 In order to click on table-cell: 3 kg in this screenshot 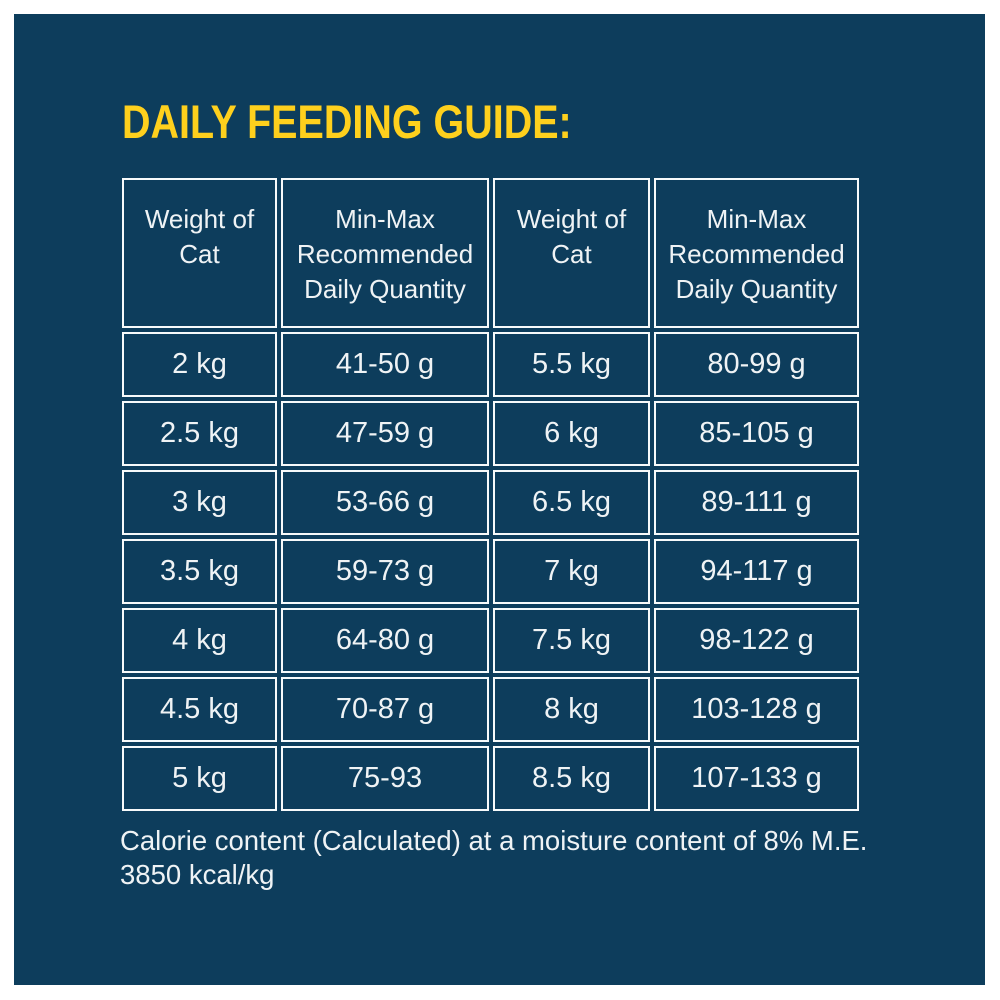, I will do `click(199, 502)`.